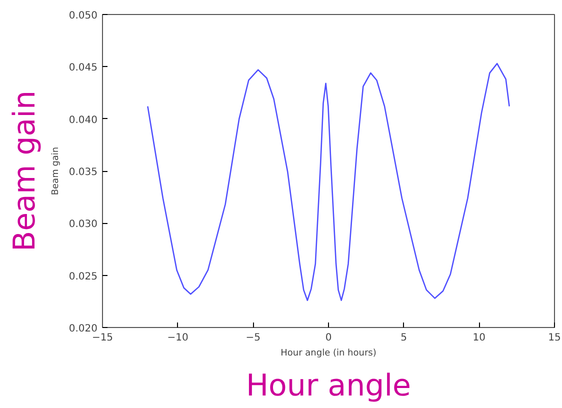 The image size is (562, 408). Describe the element at coordinates (83, 276) in the screenshot. I see `y-tick-label: 0.025` at that location.